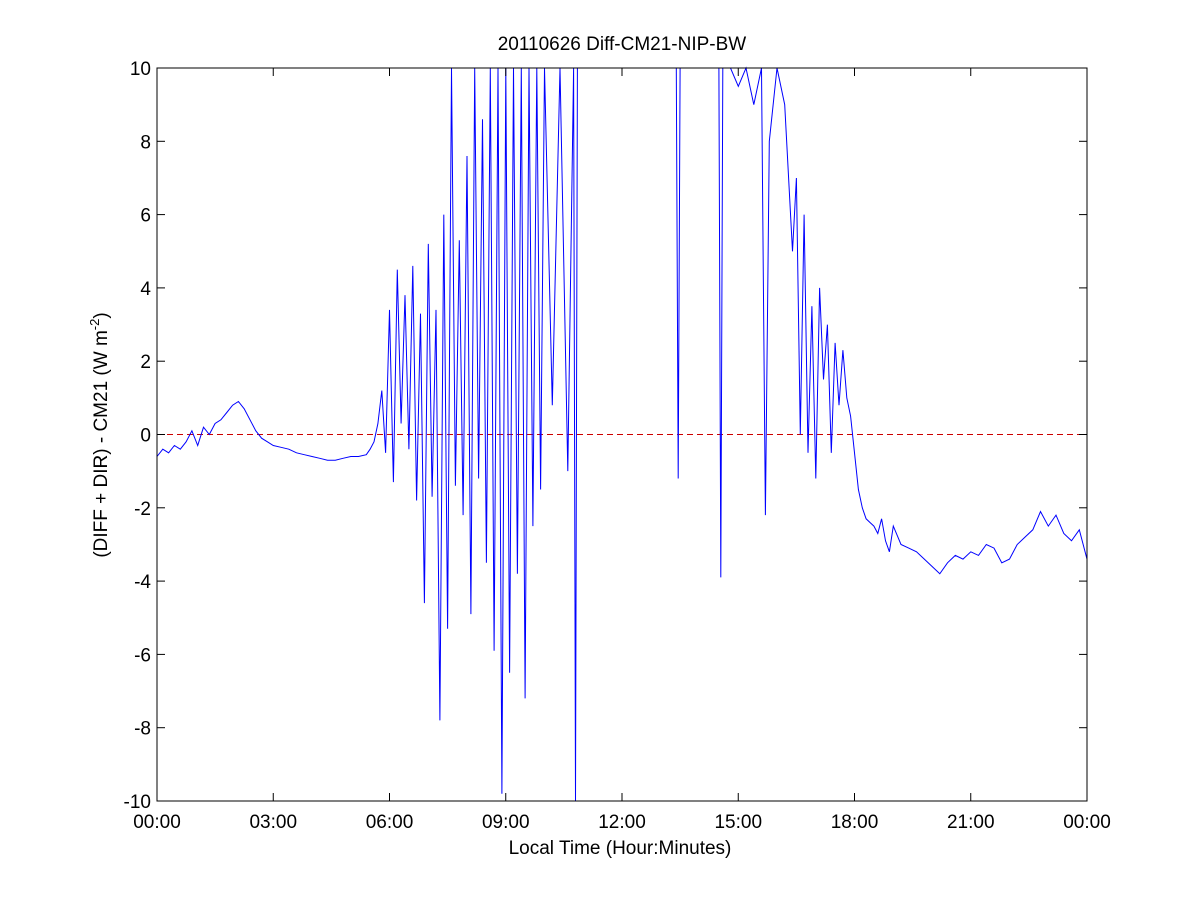 Image resolution: width=1201 pixels, height=901 pixels. What do you see at coordinates (738, 822) in the screenshot?
I see `x-tick-label: 15:00` at bounding box center [738, 822].